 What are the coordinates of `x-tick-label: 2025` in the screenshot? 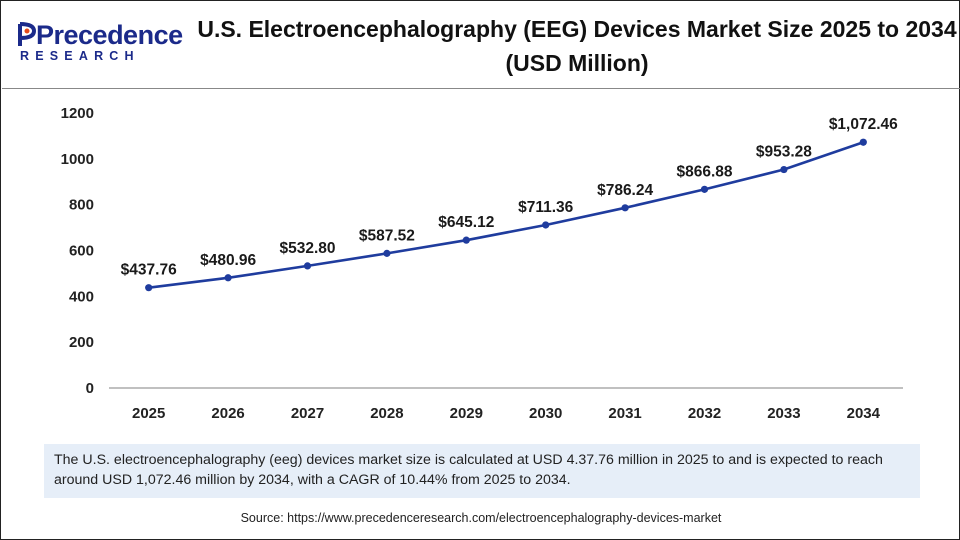 It's located at (148, 413).